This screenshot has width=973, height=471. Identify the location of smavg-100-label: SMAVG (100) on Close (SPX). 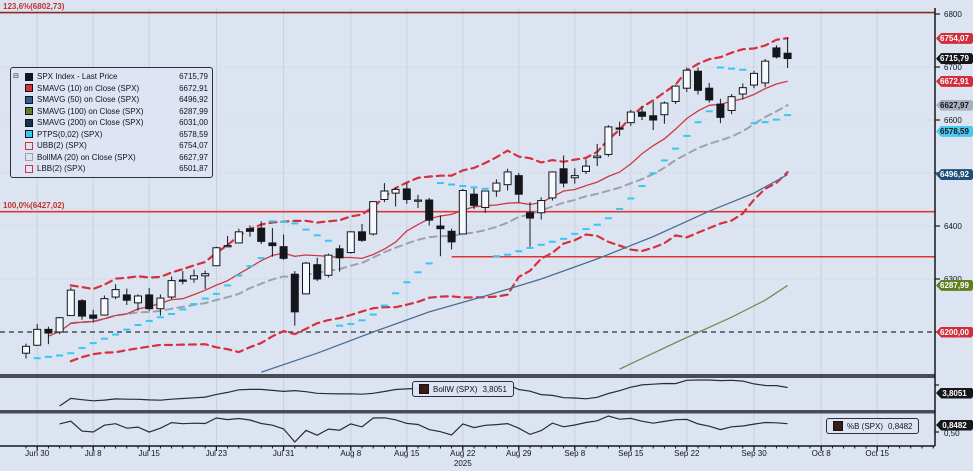
(90, 111).